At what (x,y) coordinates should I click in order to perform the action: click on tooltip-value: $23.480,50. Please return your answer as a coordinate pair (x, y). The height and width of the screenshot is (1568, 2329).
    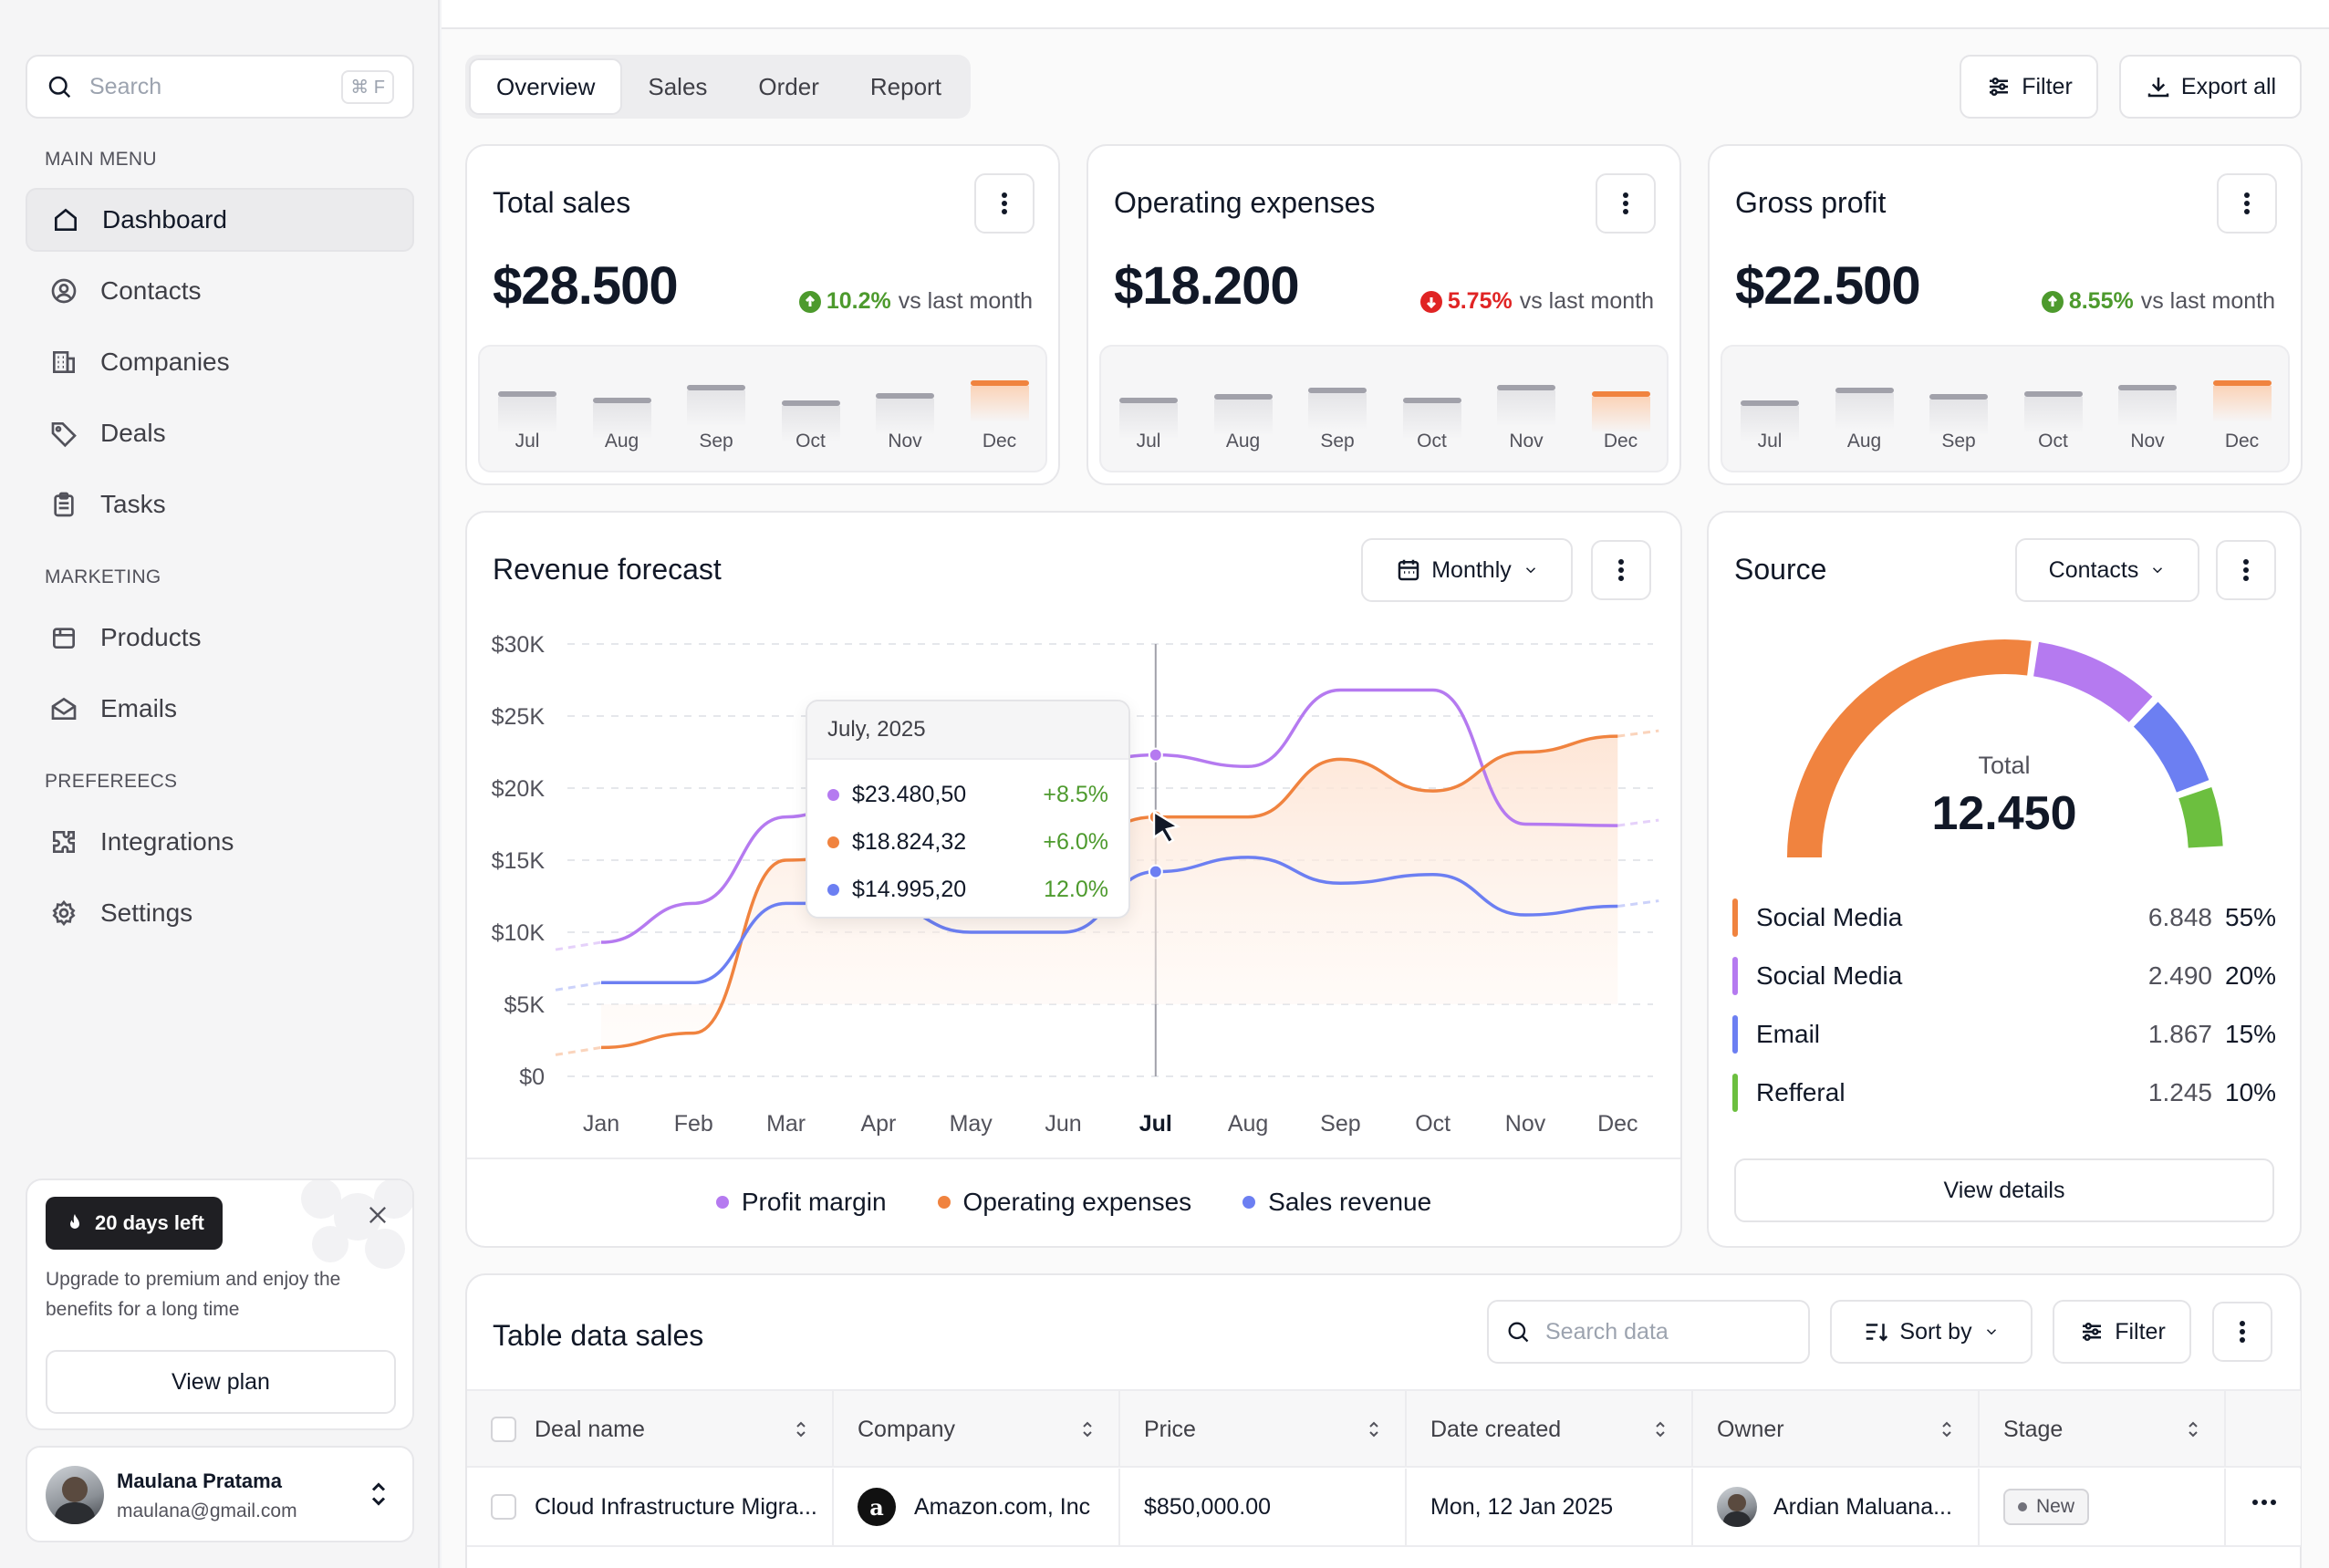
    Looking at the image, I should click on (909, 794).